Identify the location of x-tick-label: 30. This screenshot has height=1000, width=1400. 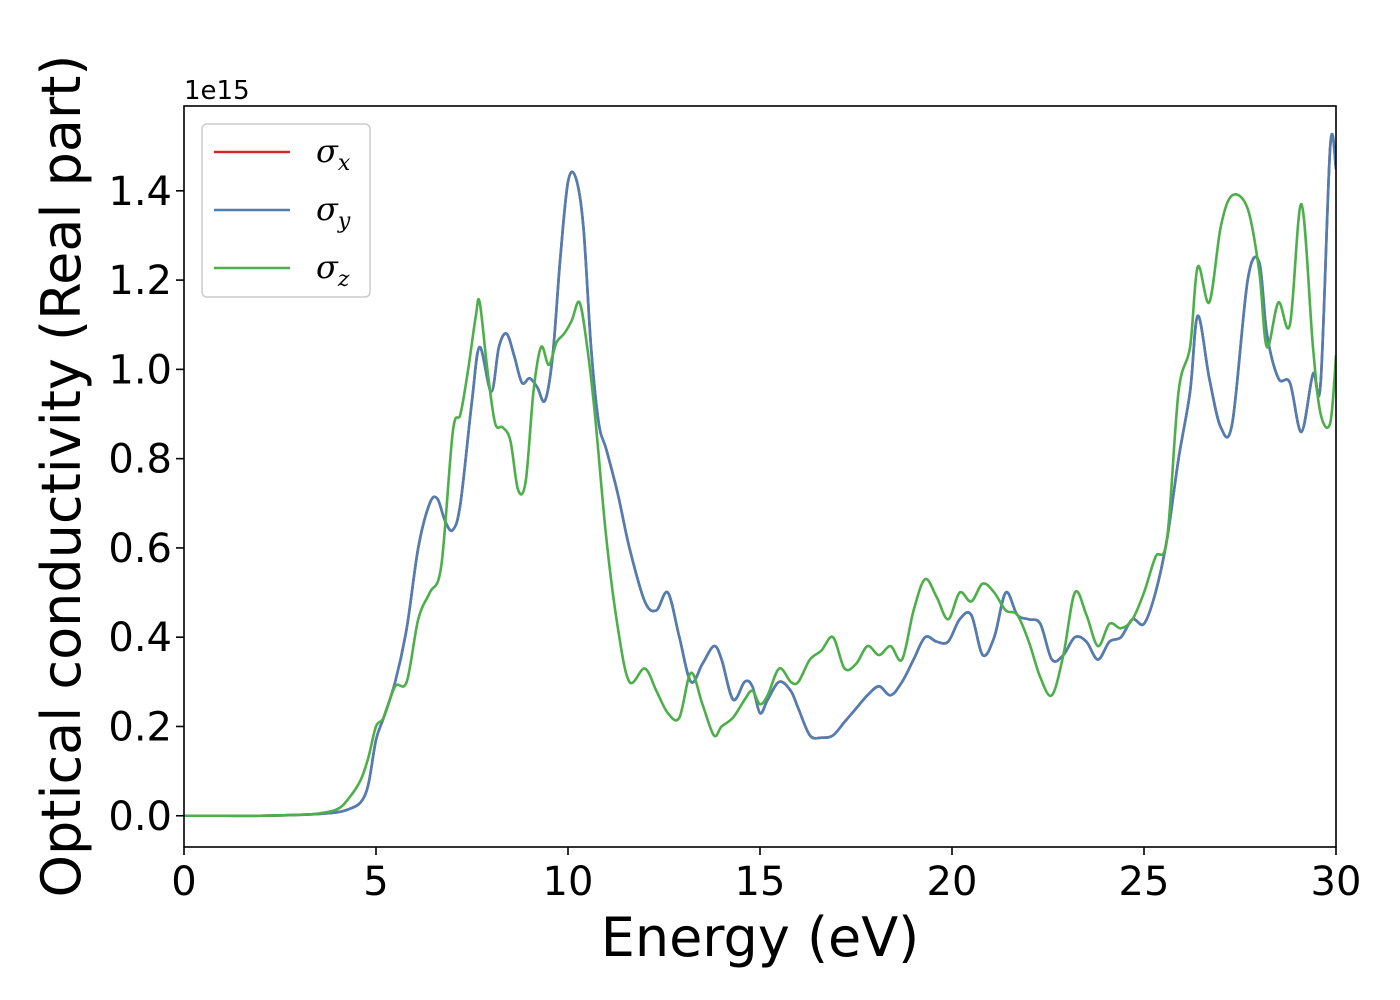
(1336, 882).